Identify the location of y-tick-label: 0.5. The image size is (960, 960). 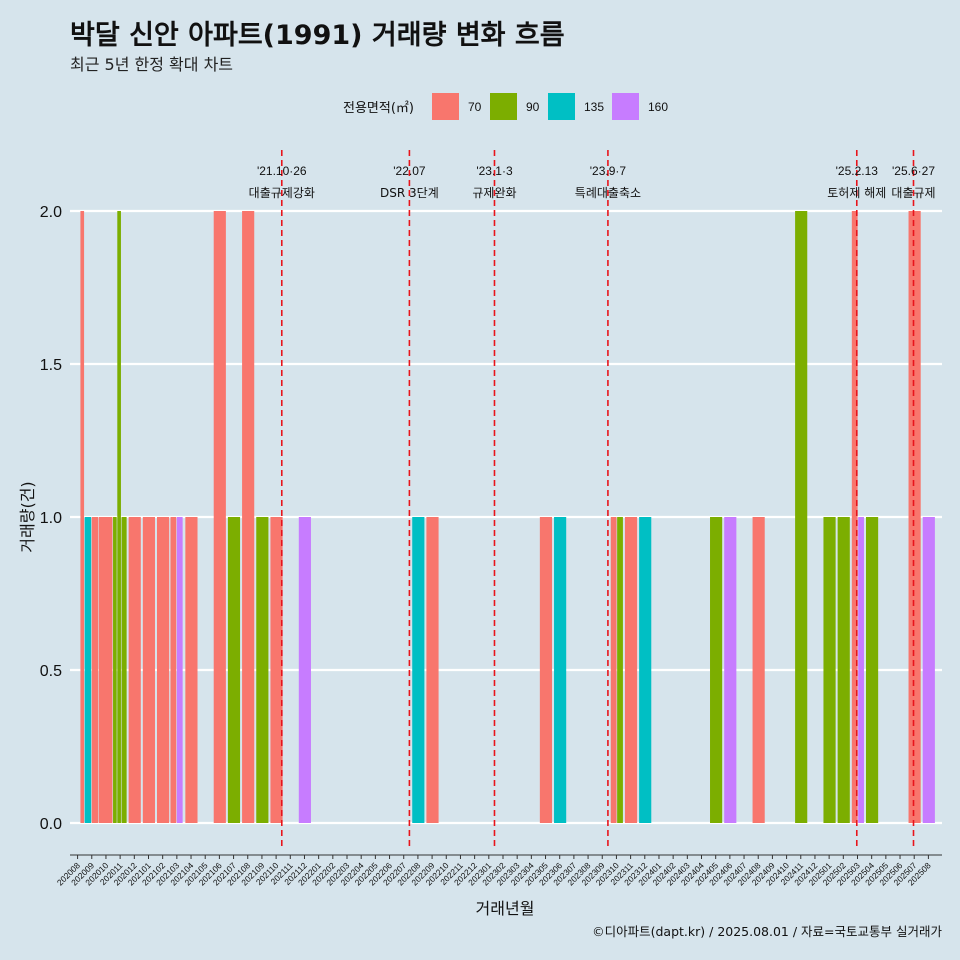
(51, 671).